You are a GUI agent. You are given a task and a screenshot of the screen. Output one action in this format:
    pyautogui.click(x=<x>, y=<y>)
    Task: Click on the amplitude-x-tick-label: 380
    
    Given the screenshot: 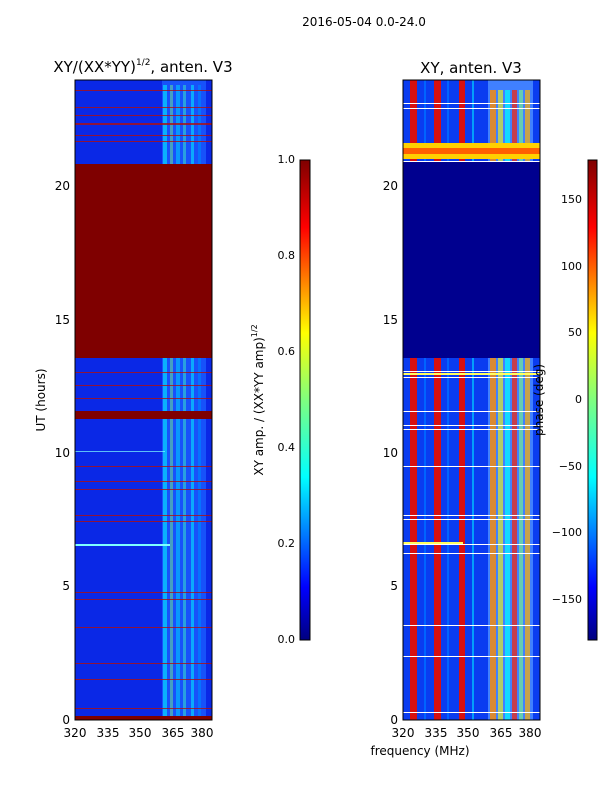 What is the action you would take?
    pyautogui.click(x=202, y=733)
    